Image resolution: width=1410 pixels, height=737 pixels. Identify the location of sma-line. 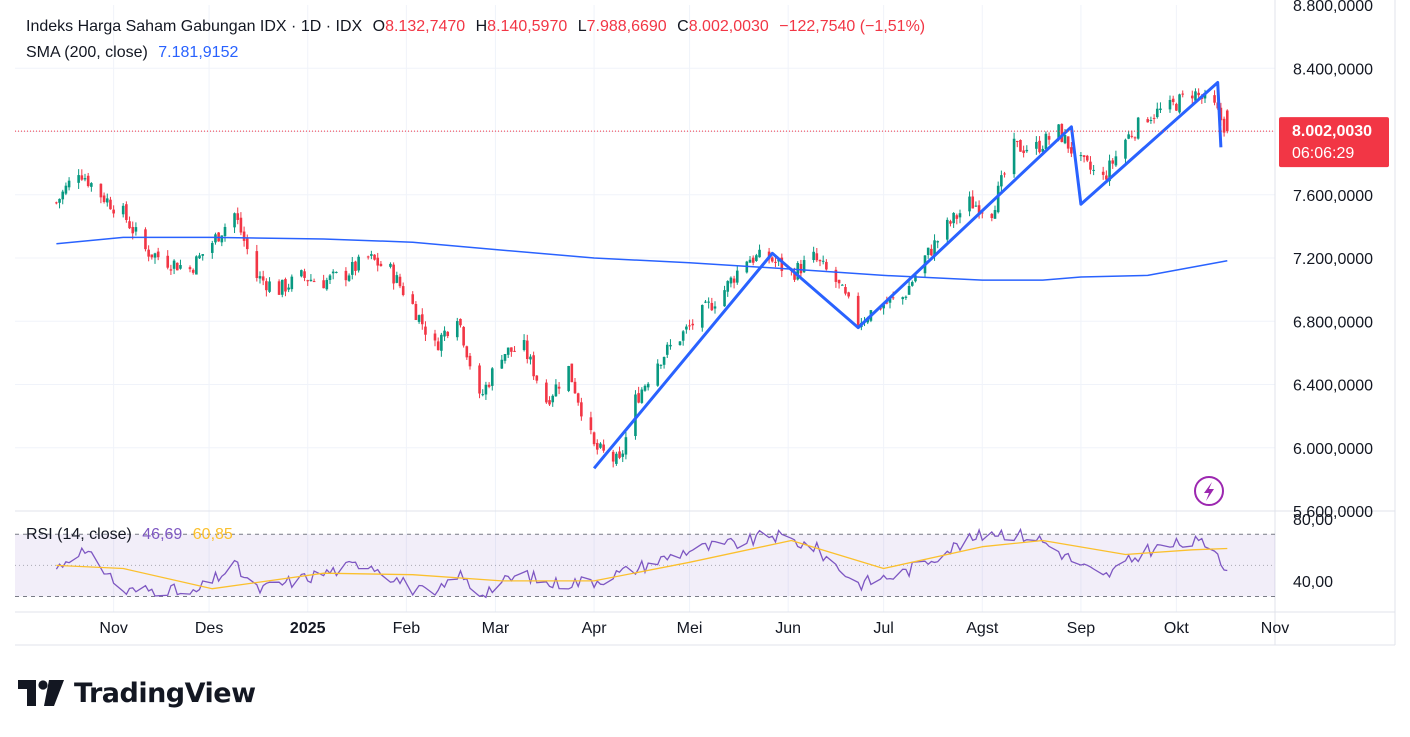
(642, 258).